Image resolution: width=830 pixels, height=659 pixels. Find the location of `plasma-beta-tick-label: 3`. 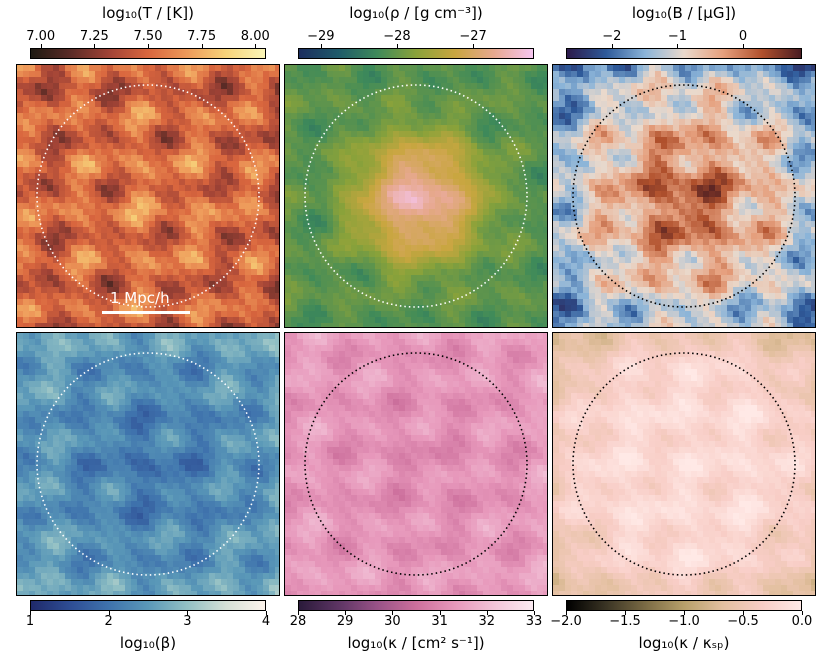

plasma-beta-tick-label: 3 is located at coordinates (187, 621).